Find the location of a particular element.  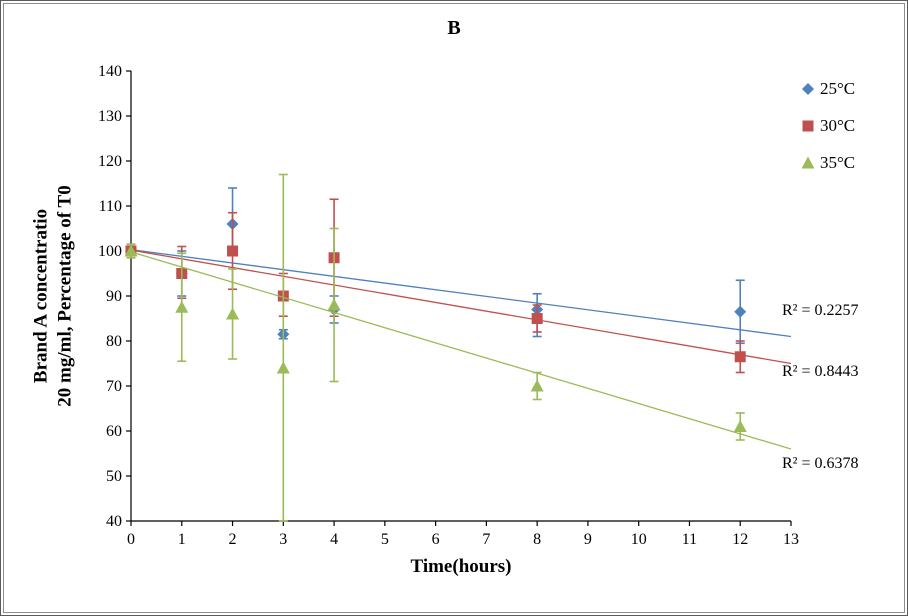

x-tick-label: 2 is located at coordinates (233, 539).